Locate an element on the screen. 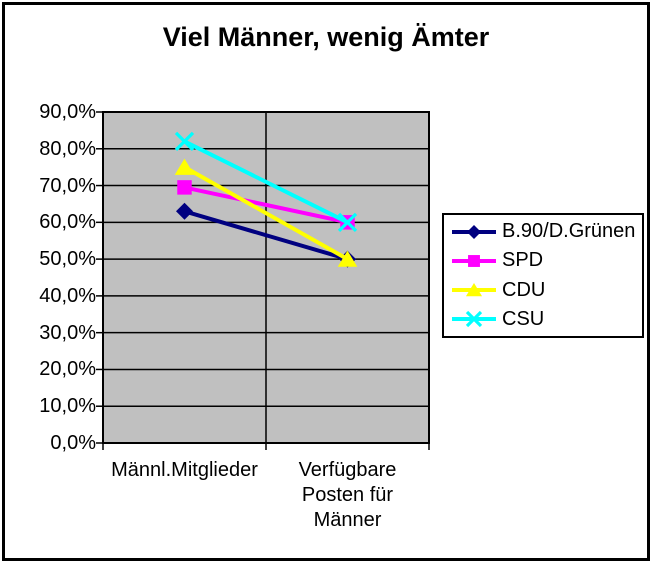  x-category-label: Verfügbare Posten für Männer is located at coordinates (348, 495).